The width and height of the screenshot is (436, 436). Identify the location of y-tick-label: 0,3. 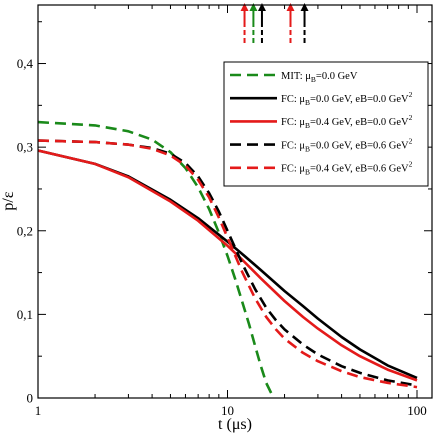
(25, 147).